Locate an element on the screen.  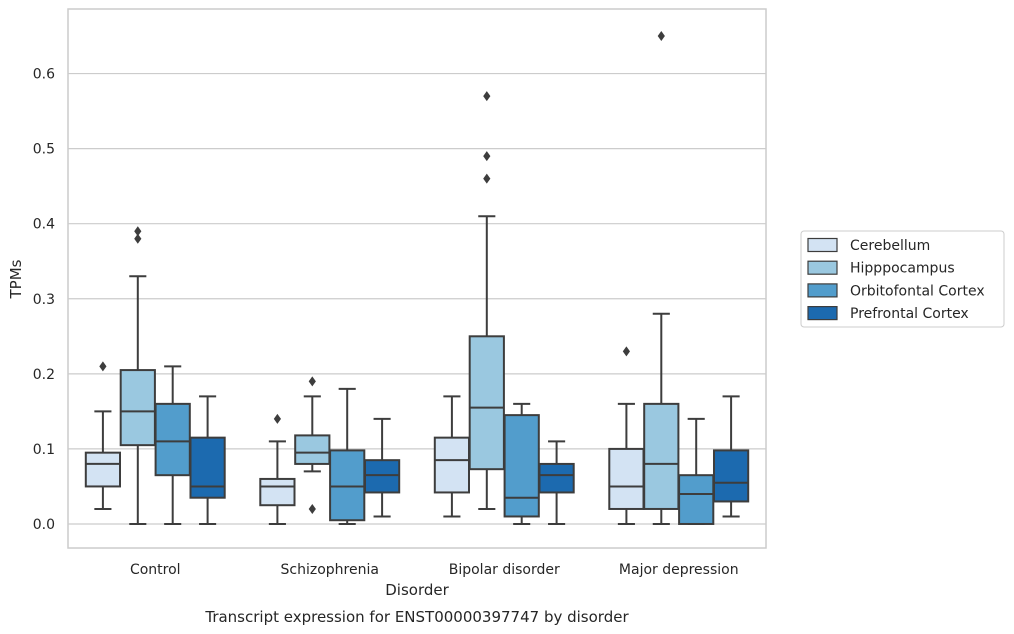
x-axis-label: Disorder is located at coordinates (417, 590).